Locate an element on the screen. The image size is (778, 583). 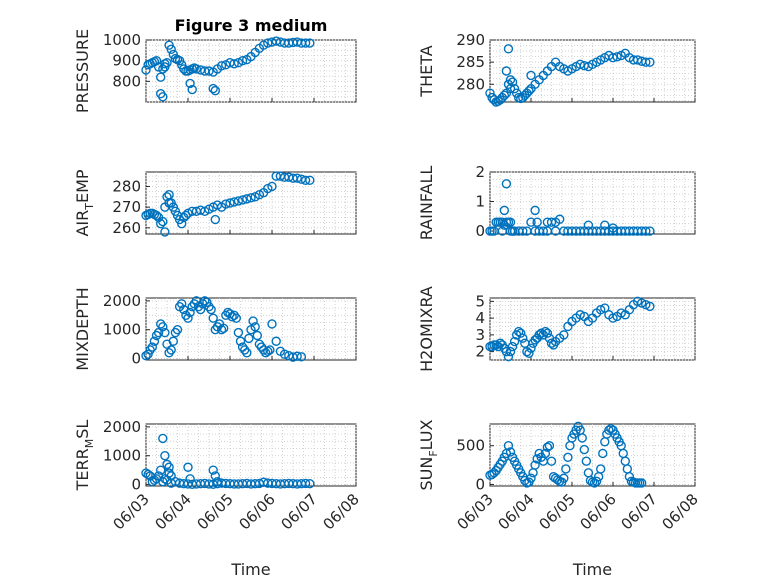
y-tick-label: 2 is located at coordinates (480, 352).